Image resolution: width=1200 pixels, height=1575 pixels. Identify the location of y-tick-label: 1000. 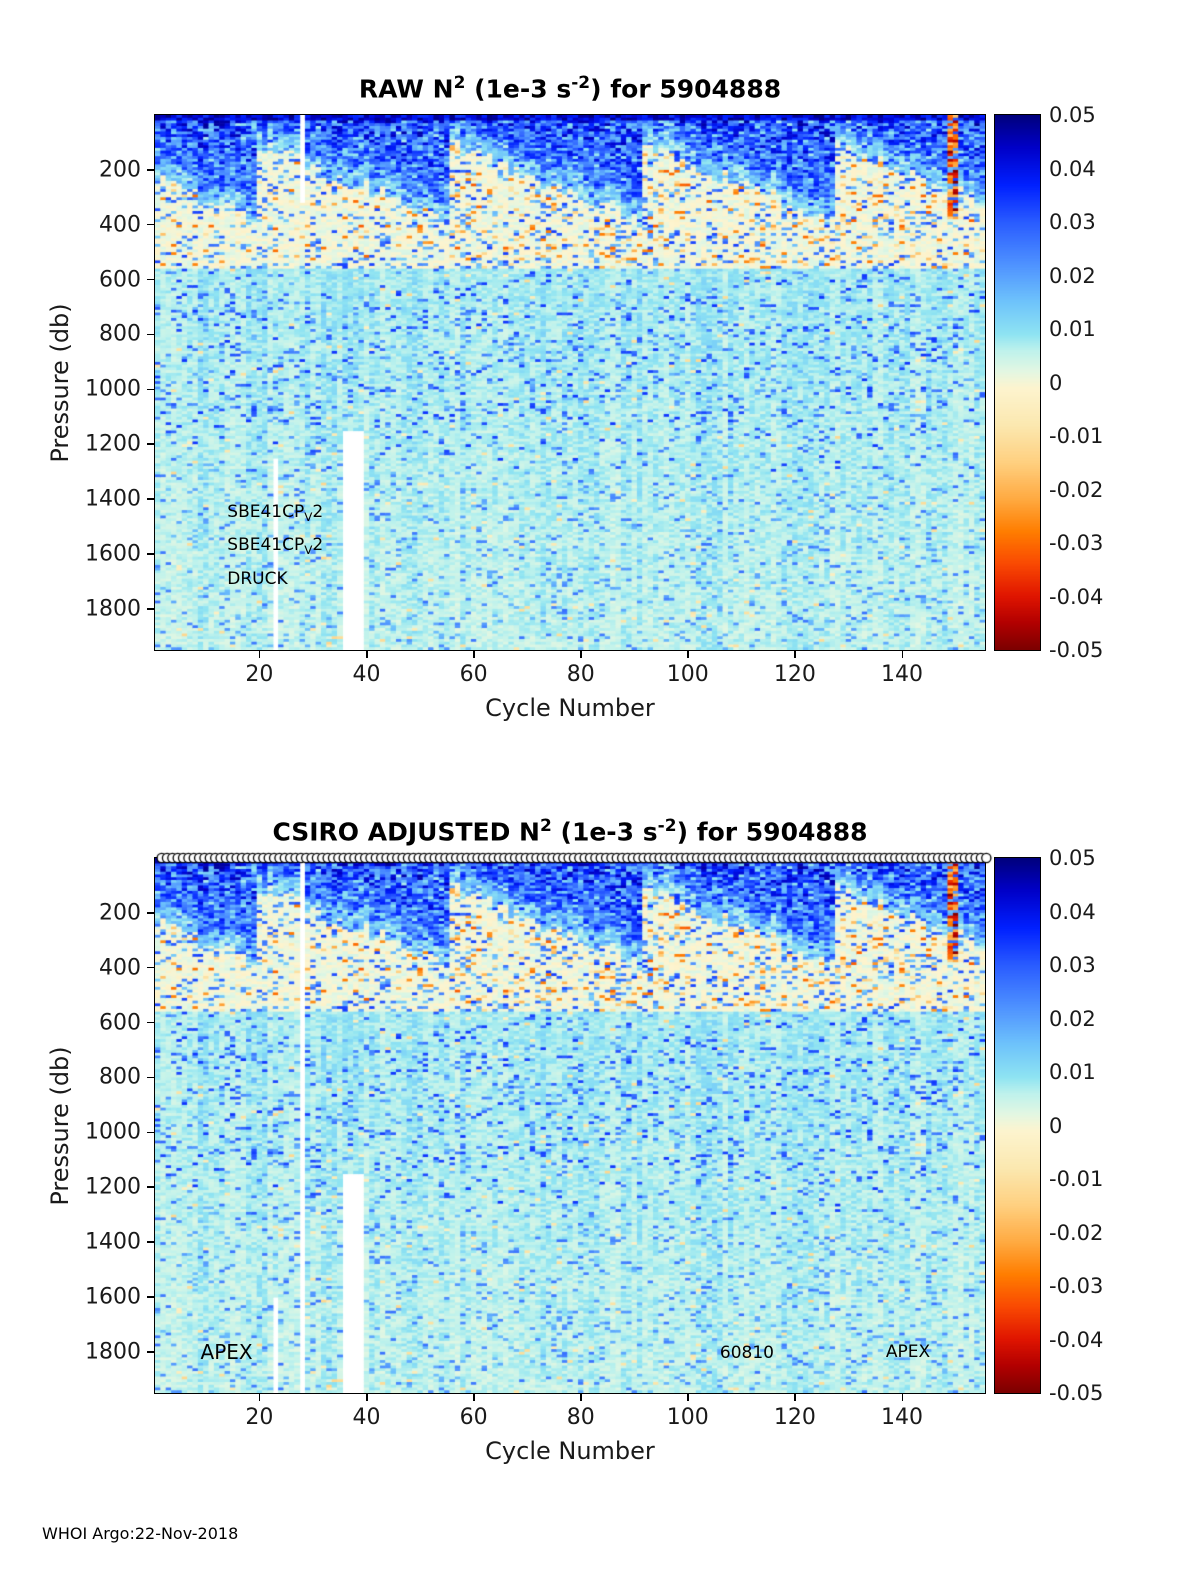
(113, 1132).